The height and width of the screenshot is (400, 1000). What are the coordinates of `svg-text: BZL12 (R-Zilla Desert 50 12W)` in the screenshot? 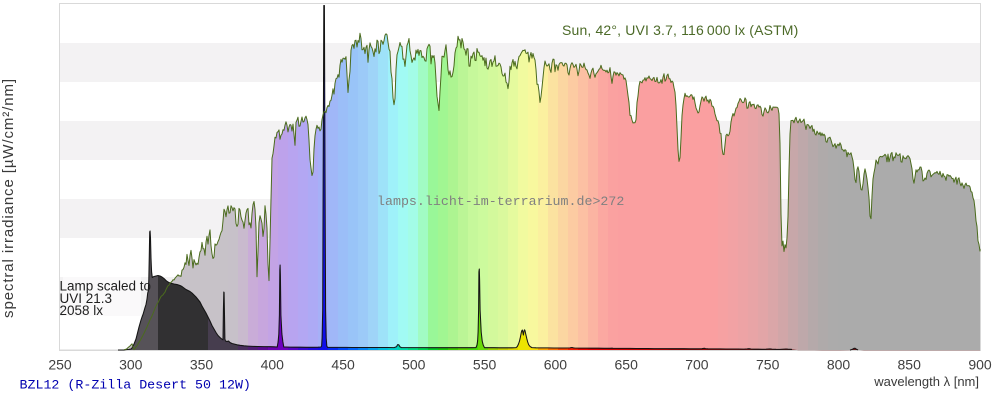 It's located at (135, 385).